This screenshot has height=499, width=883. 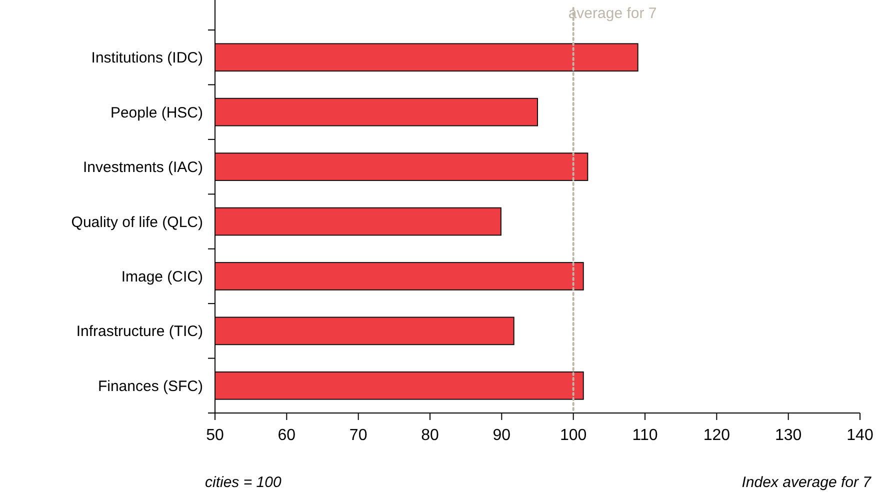 I want to click on x-tick-label: 100, so click(x=573, y=435).